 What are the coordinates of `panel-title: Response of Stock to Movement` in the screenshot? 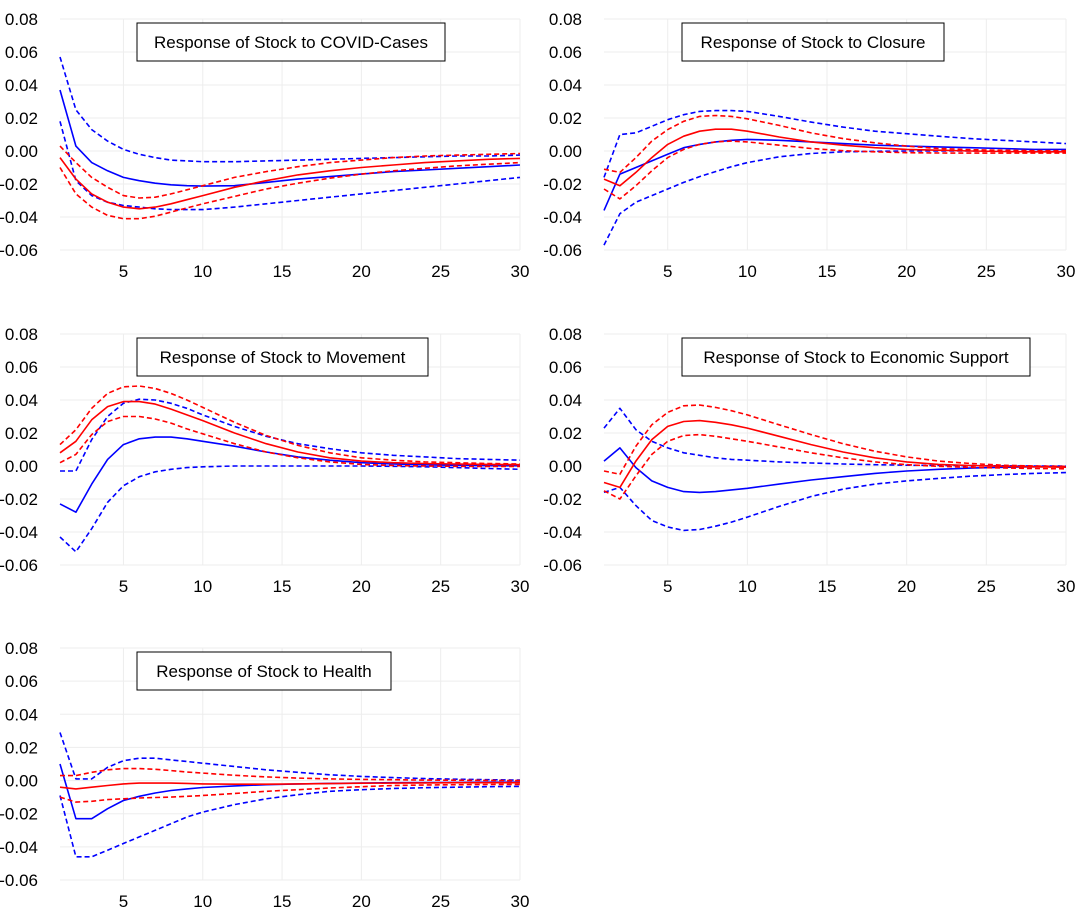 It's located at (283, 357).